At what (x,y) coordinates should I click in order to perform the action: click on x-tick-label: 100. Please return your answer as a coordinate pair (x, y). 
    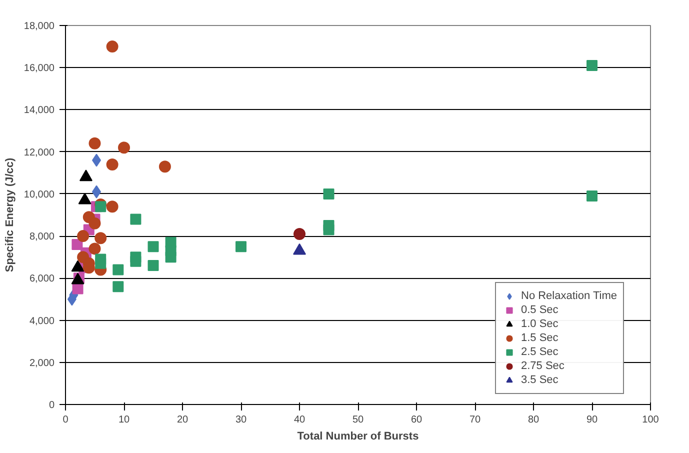
    Looking at the image, I should click on (651, 420).